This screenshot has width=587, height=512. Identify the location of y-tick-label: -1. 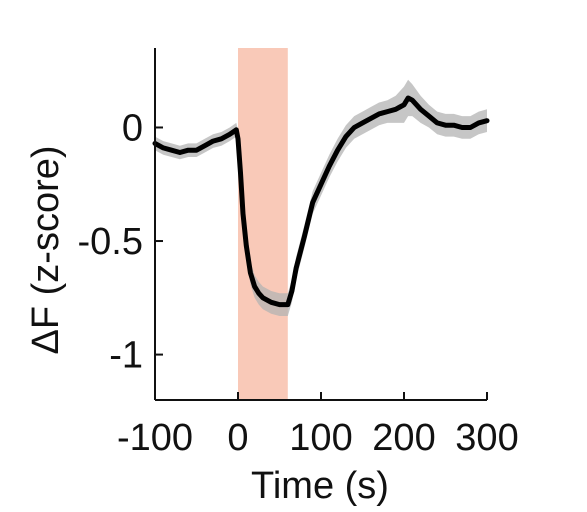
(126, 356).